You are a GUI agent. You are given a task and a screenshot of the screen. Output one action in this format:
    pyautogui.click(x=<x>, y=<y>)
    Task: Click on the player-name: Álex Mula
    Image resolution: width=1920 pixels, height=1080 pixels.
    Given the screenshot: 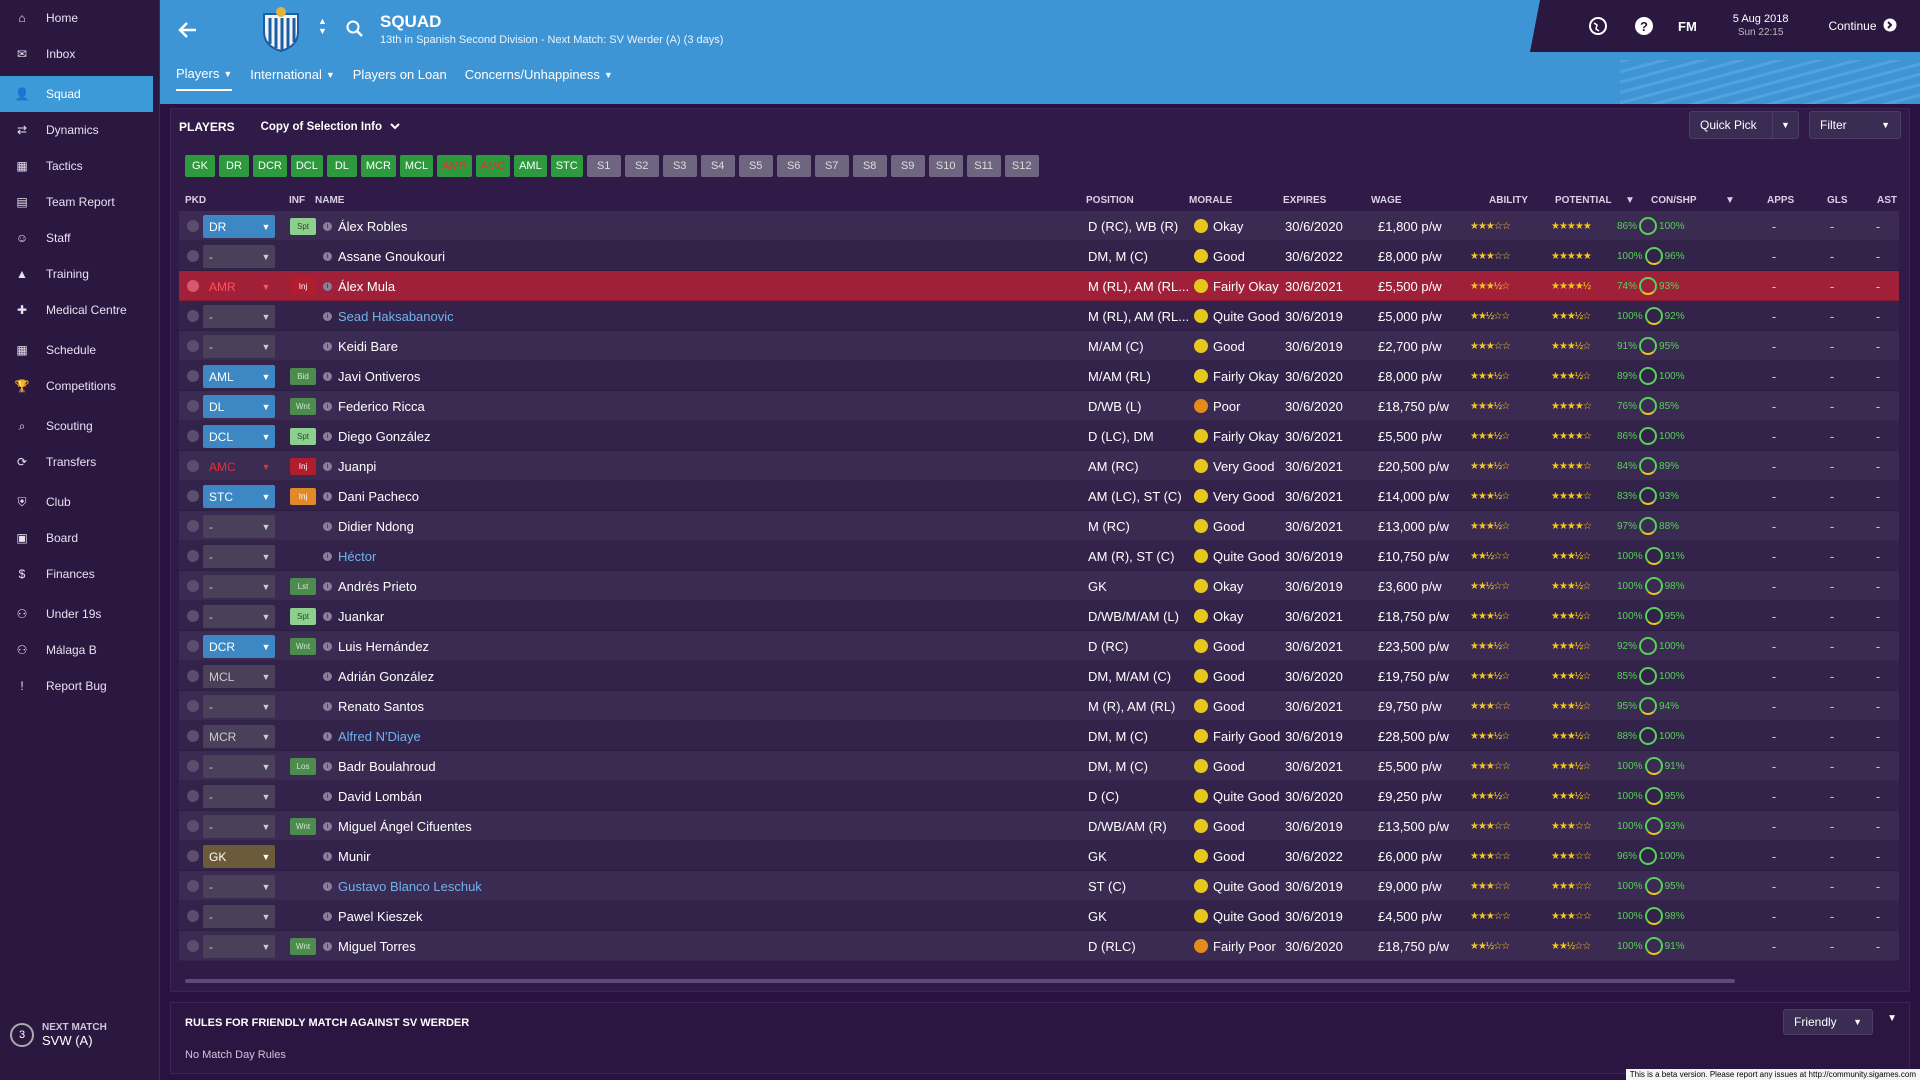 What is the action you would take?
    pyautogui.click(x=367, y=286)
    